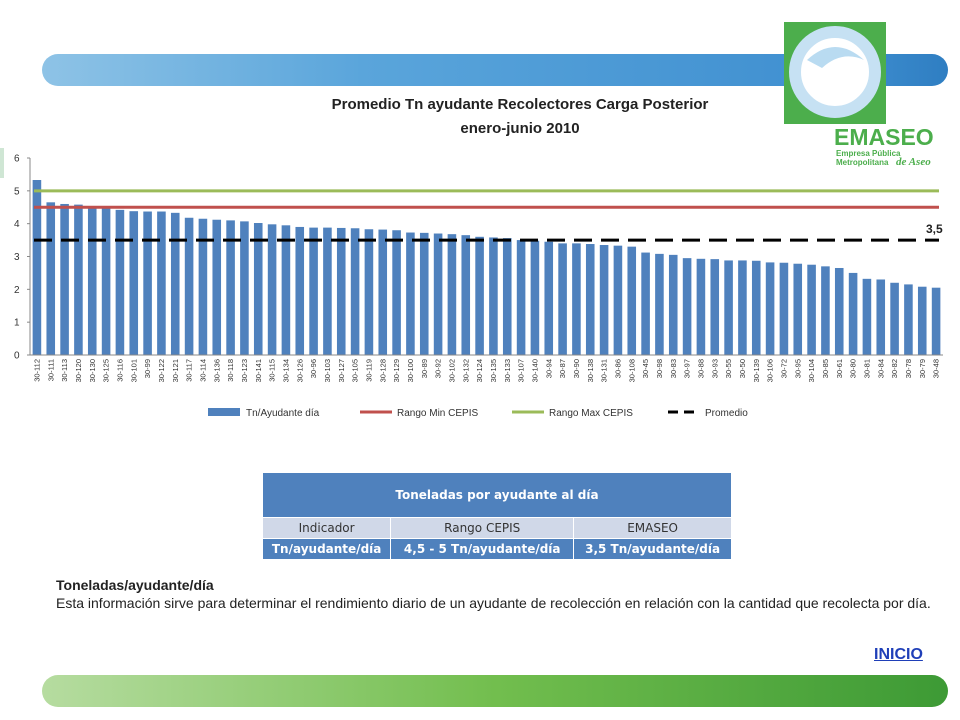 This screenshot has height=720, width=960. What do you see at coordinates (486, 215) in the screenshot?
I see `reference-lines` at bounding box center [486, 215].